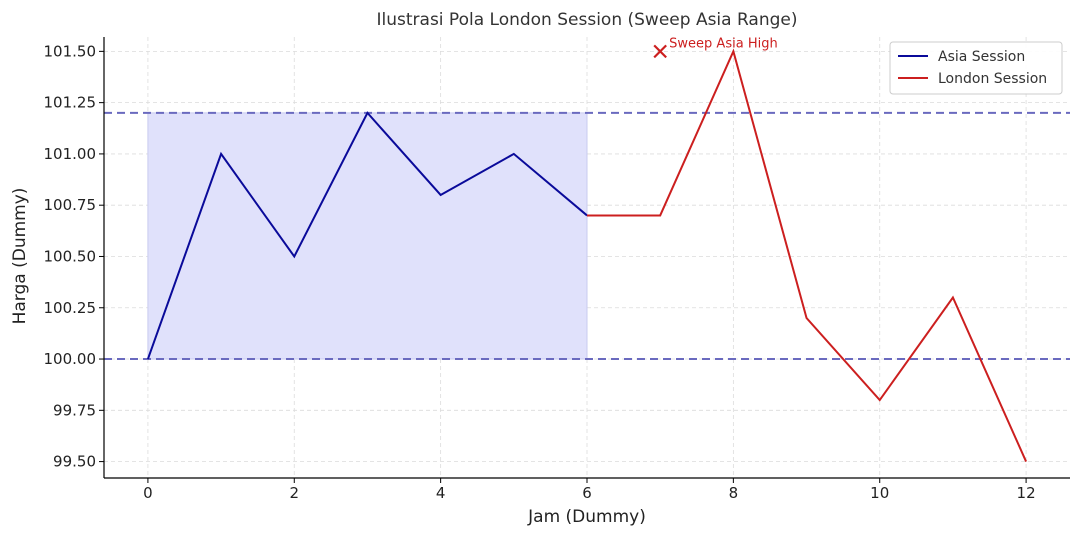  I want to click on y-axis-label: Harga (Dummy), so click(20, 256).